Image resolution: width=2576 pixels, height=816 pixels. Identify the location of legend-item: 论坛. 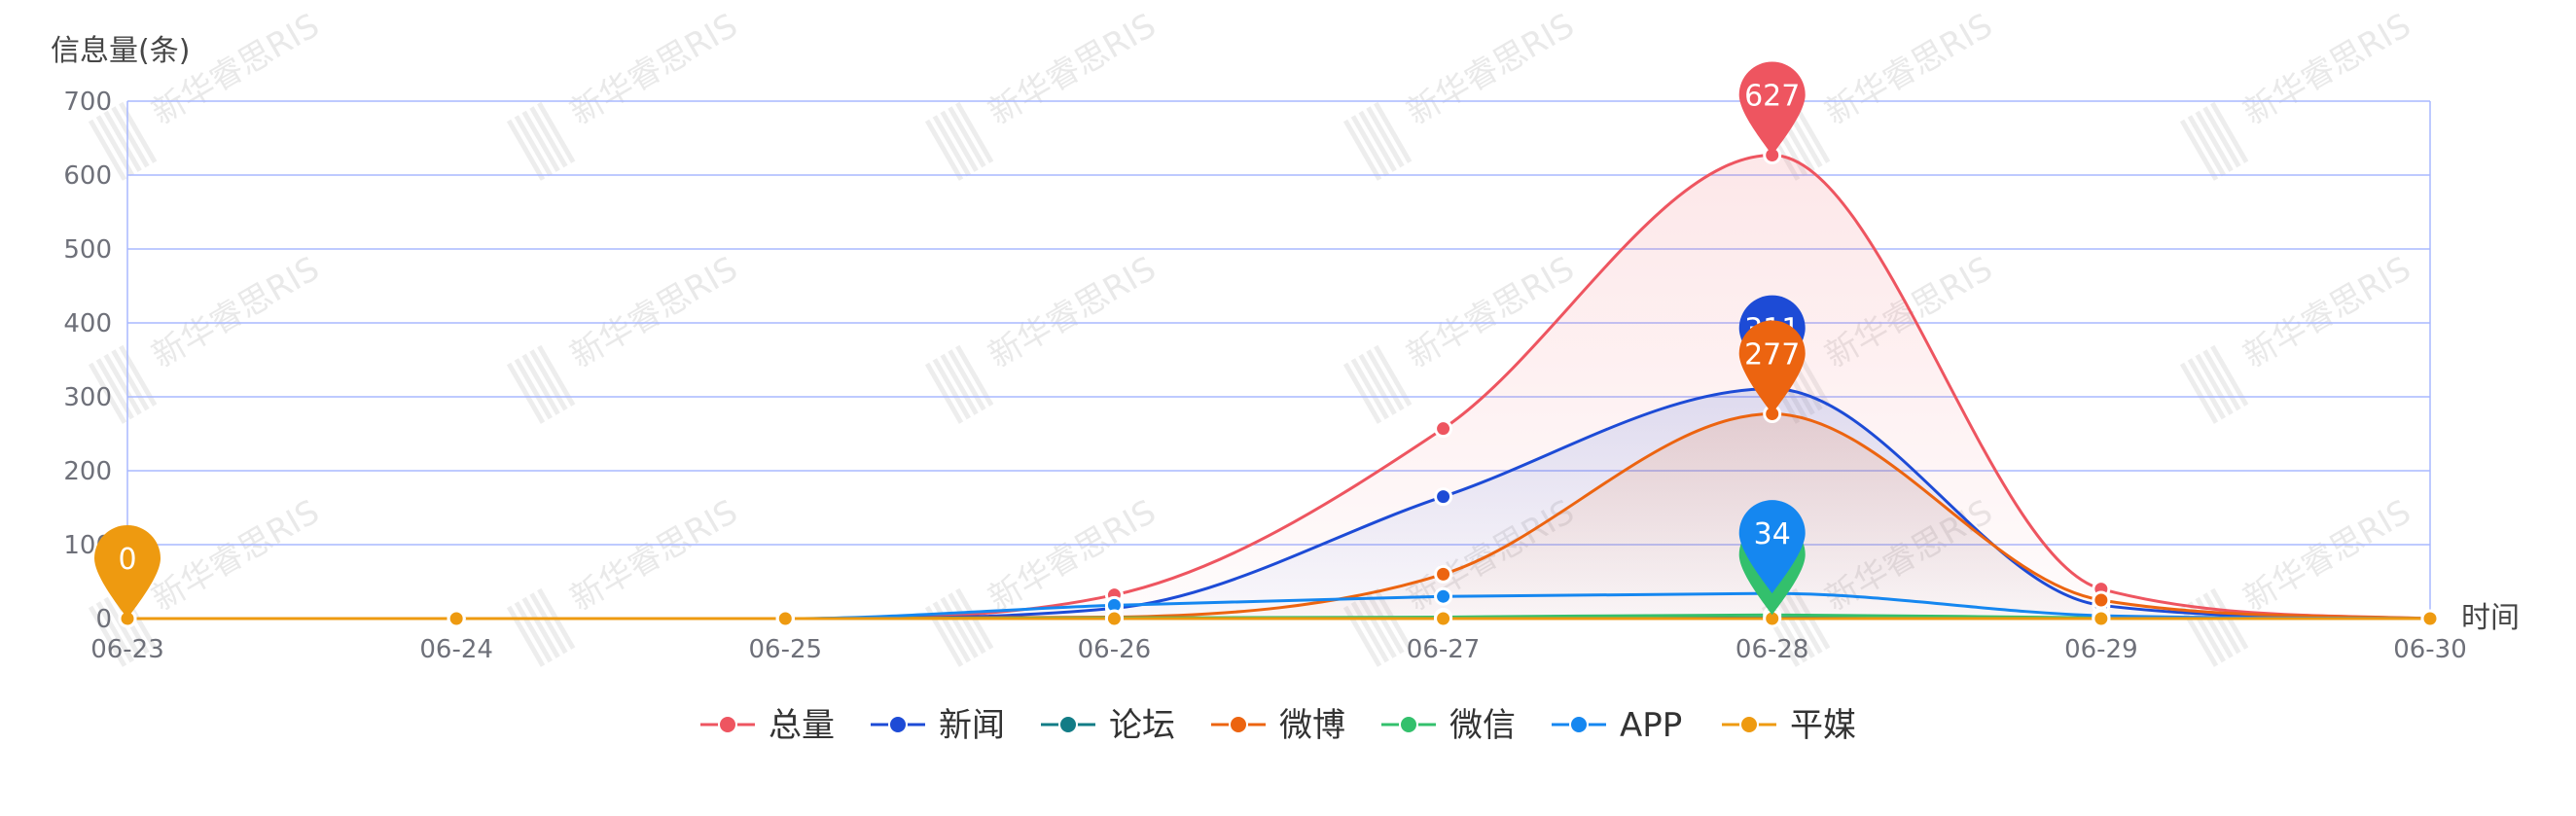
(1108, 725).